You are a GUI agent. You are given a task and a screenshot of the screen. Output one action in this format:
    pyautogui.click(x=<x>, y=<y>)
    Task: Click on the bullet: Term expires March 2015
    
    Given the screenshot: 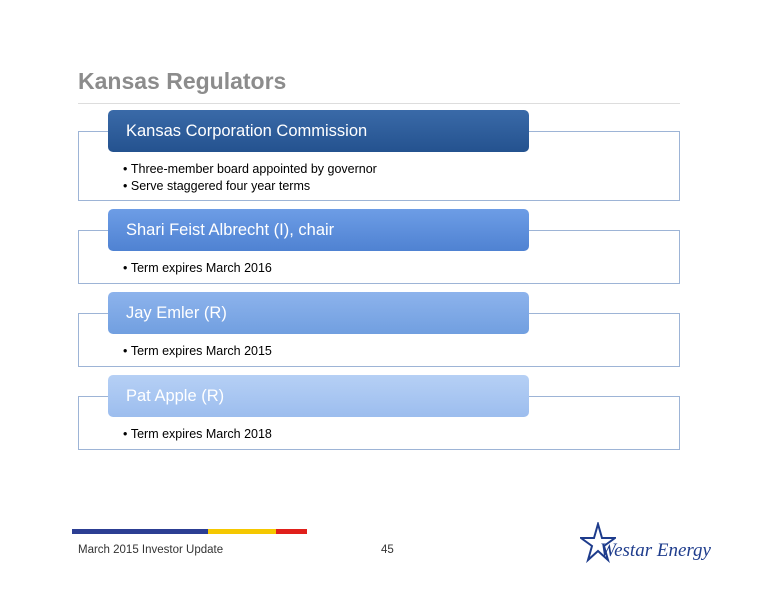 What is the action you would take?
    pyautogui.click(x=197, y=351)
    